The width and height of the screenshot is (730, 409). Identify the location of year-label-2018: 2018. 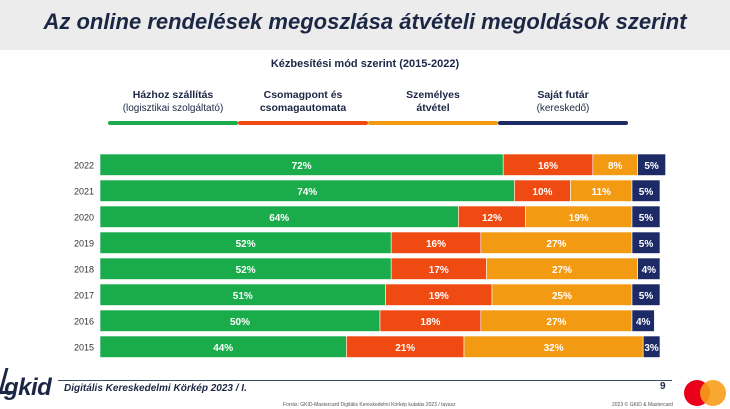
(84, 269).